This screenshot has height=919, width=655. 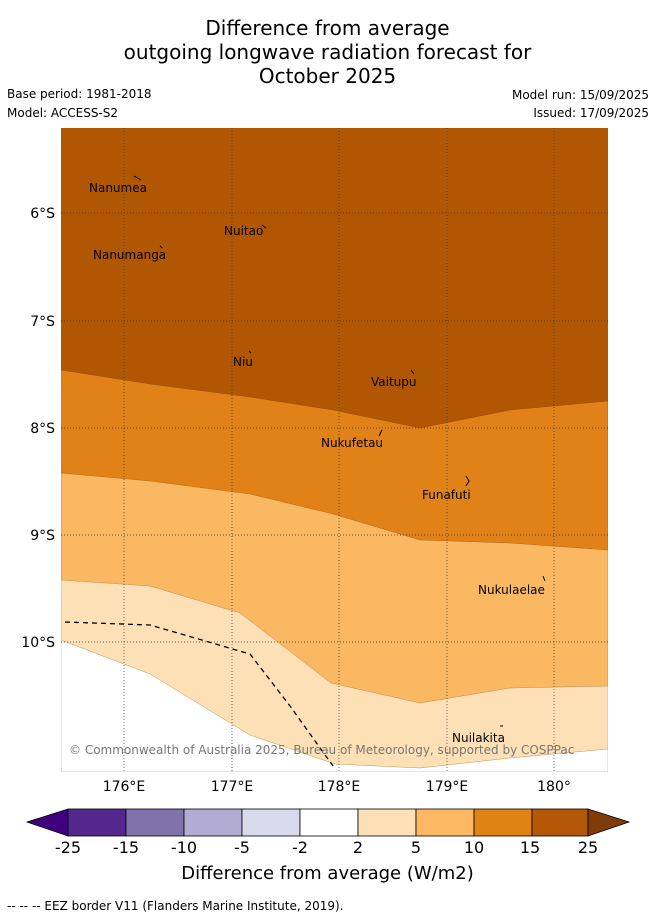 What do you see at coordinates (242, 847) in the screenshot?
I see `colorbar-tick: -5` at bounding box center [242, 847].